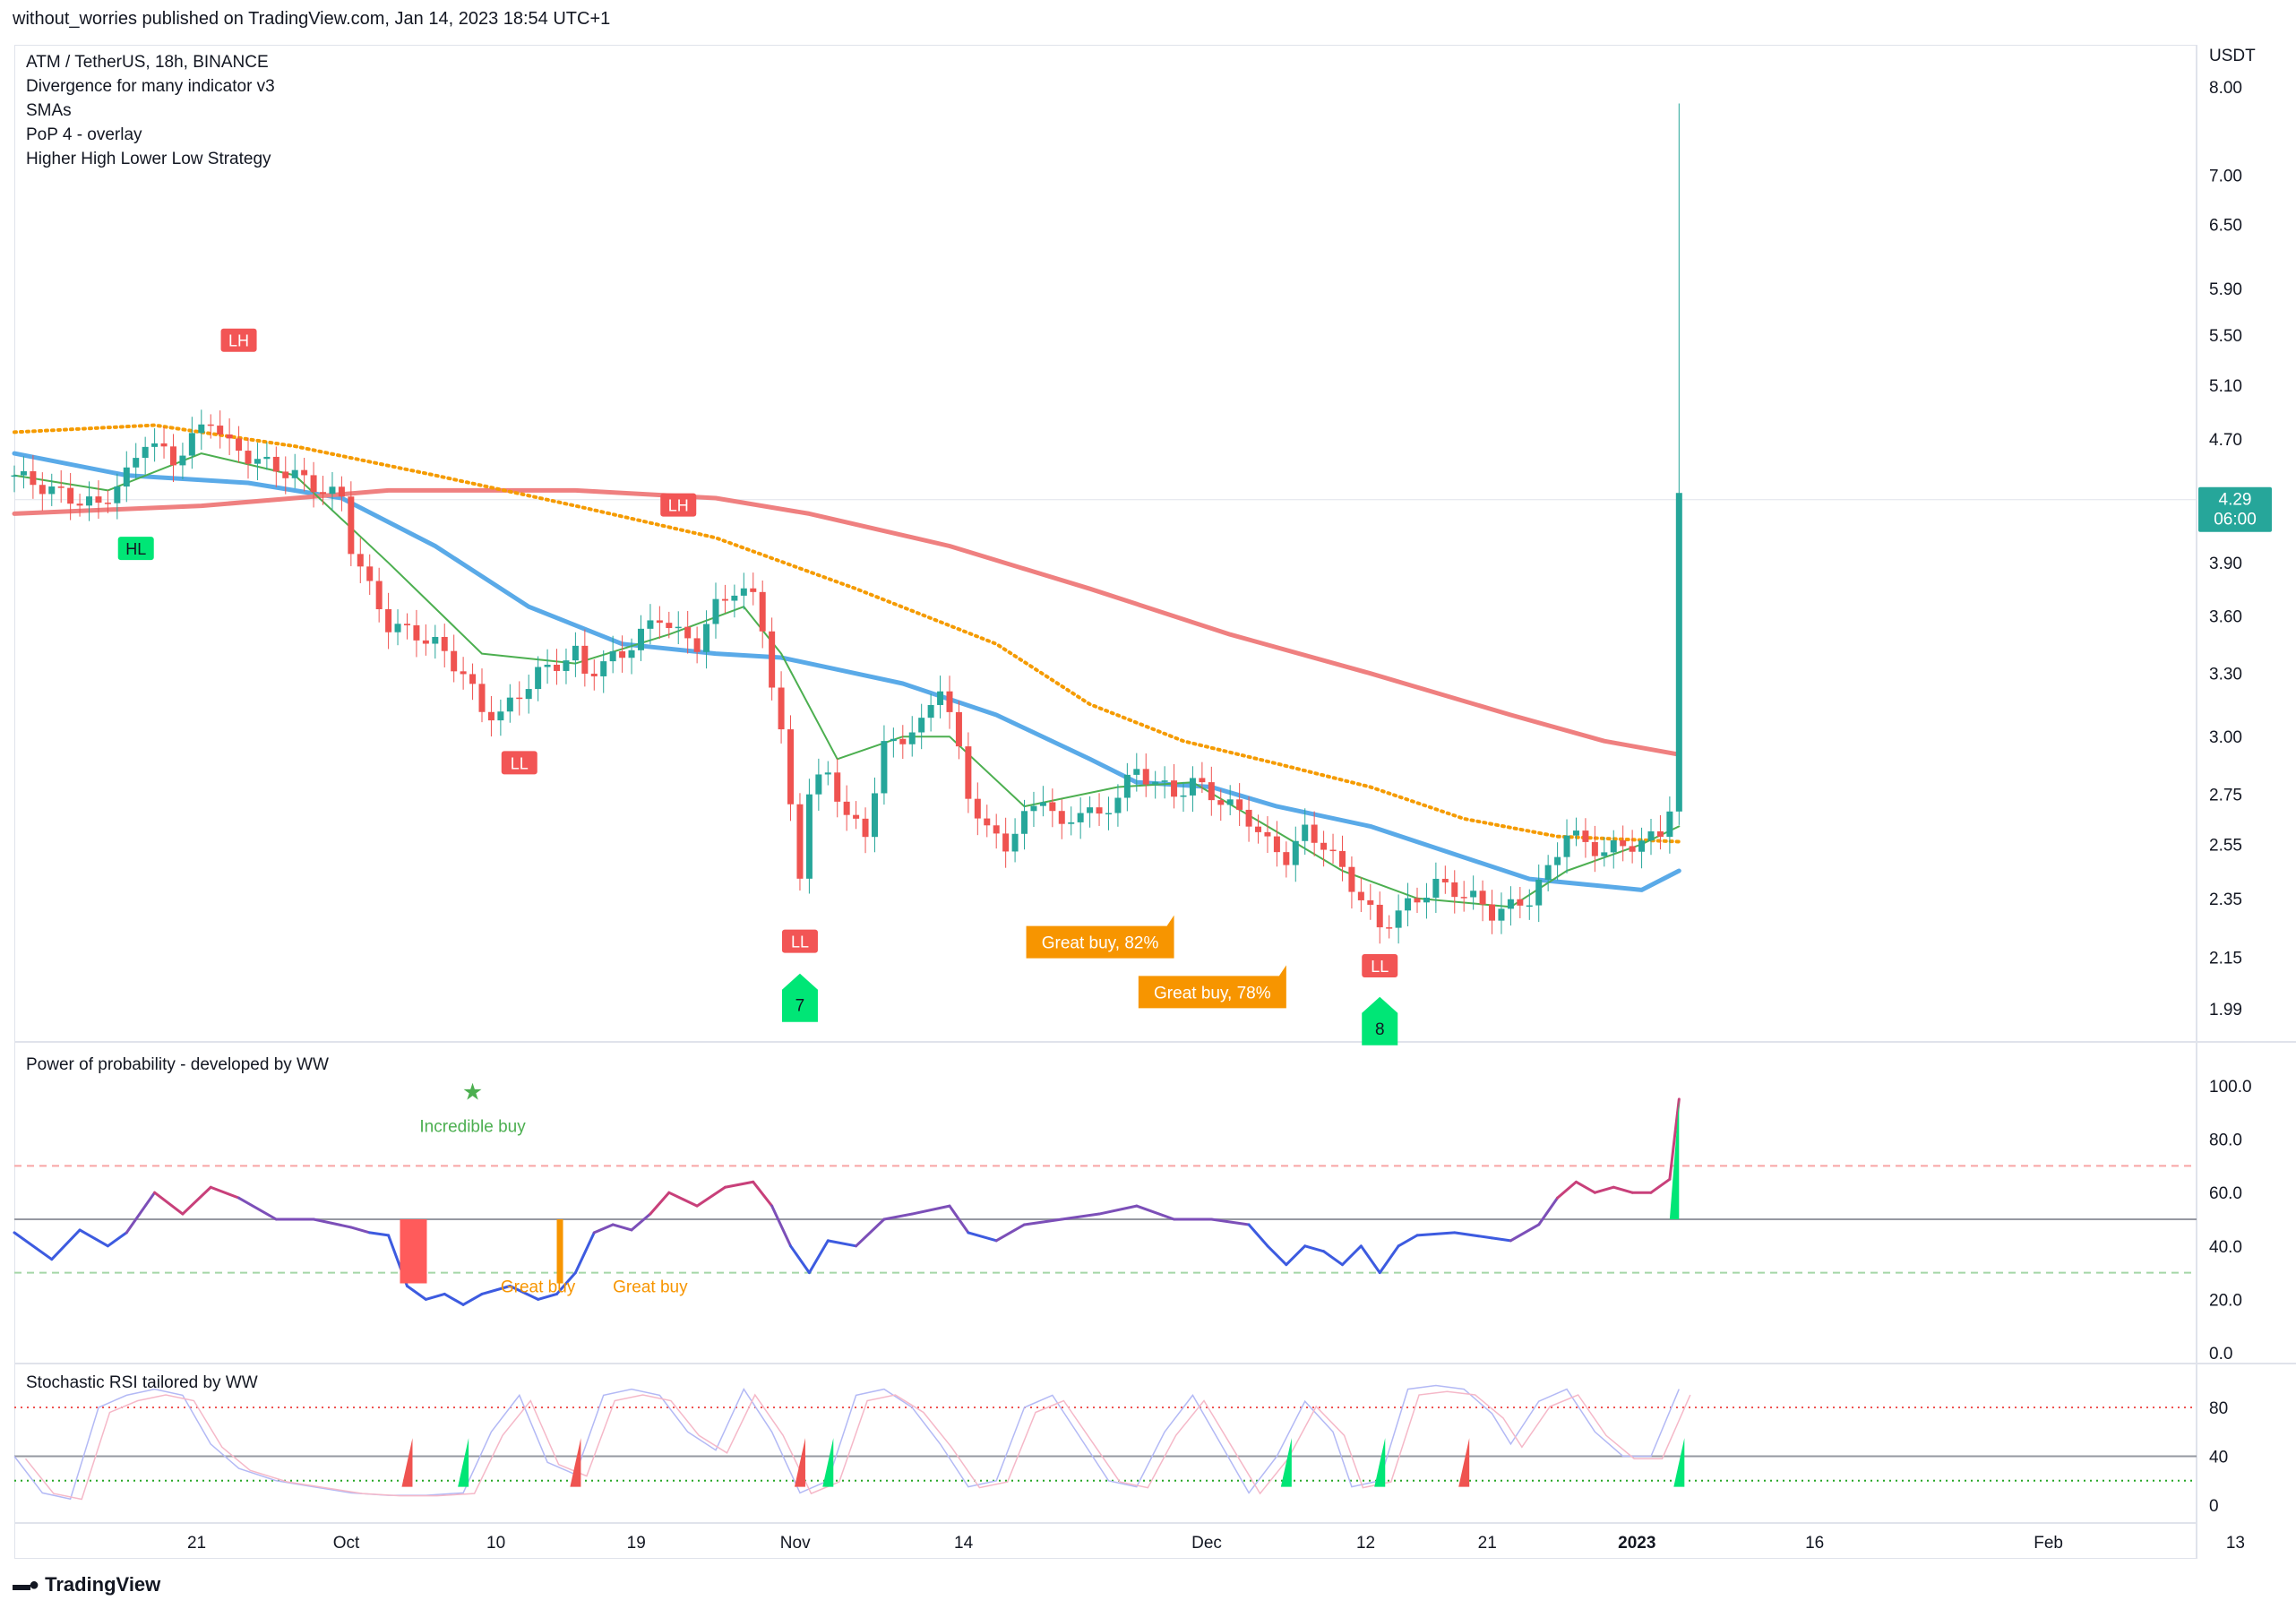 Image resolution: width=2296 pixels, height=1609 pixels. What do you see at coordinates (148, 159) in the screenshot?
I see `legend-indicator-hhll: Higher High Lower Low Strategy` at bounding box center [148, 159].